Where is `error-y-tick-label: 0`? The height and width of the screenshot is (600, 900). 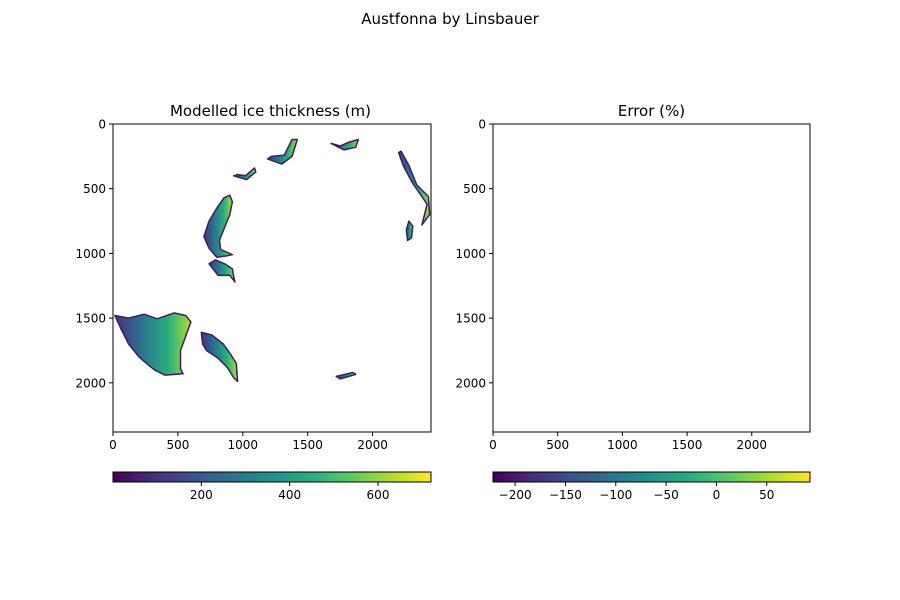
error-y-tick-label: 0 is located at coordinates (482, 125).